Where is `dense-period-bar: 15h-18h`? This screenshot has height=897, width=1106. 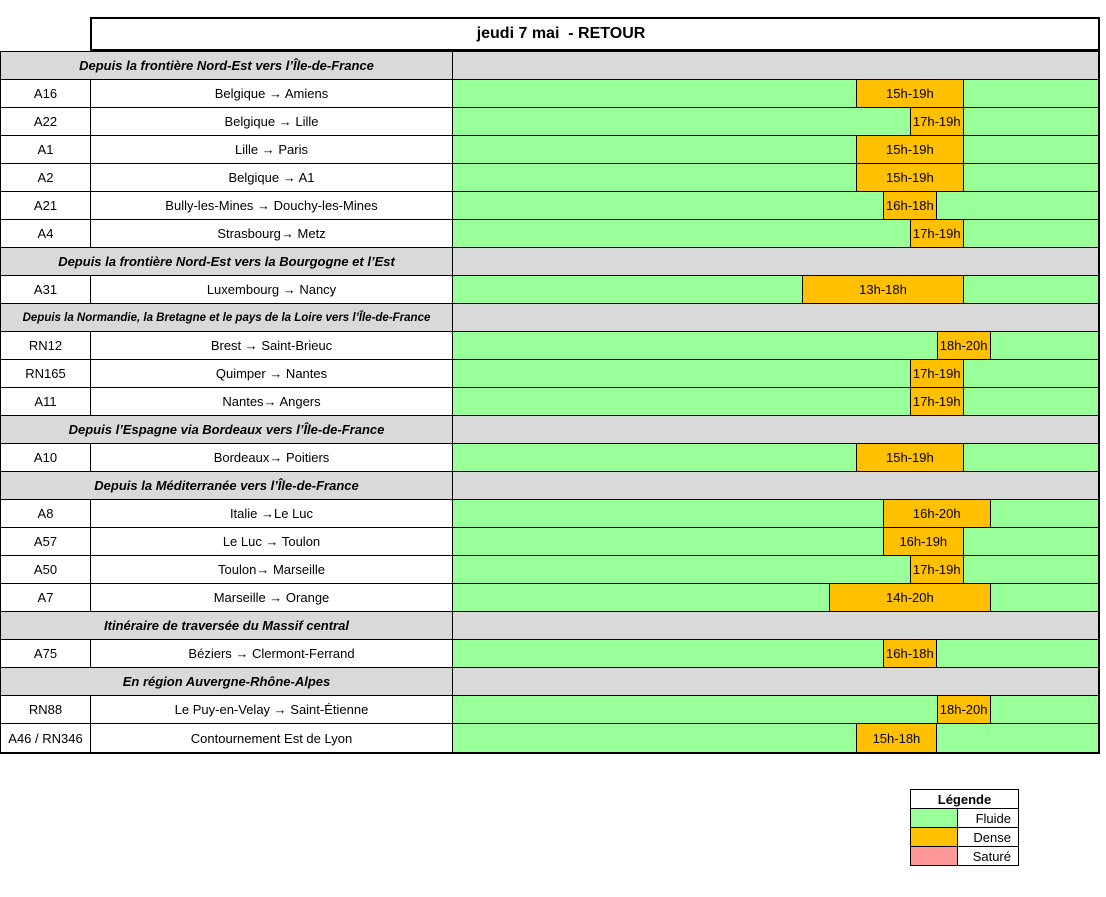 dense-period-bar: 15h-18h is located at coordinates (896, 738).